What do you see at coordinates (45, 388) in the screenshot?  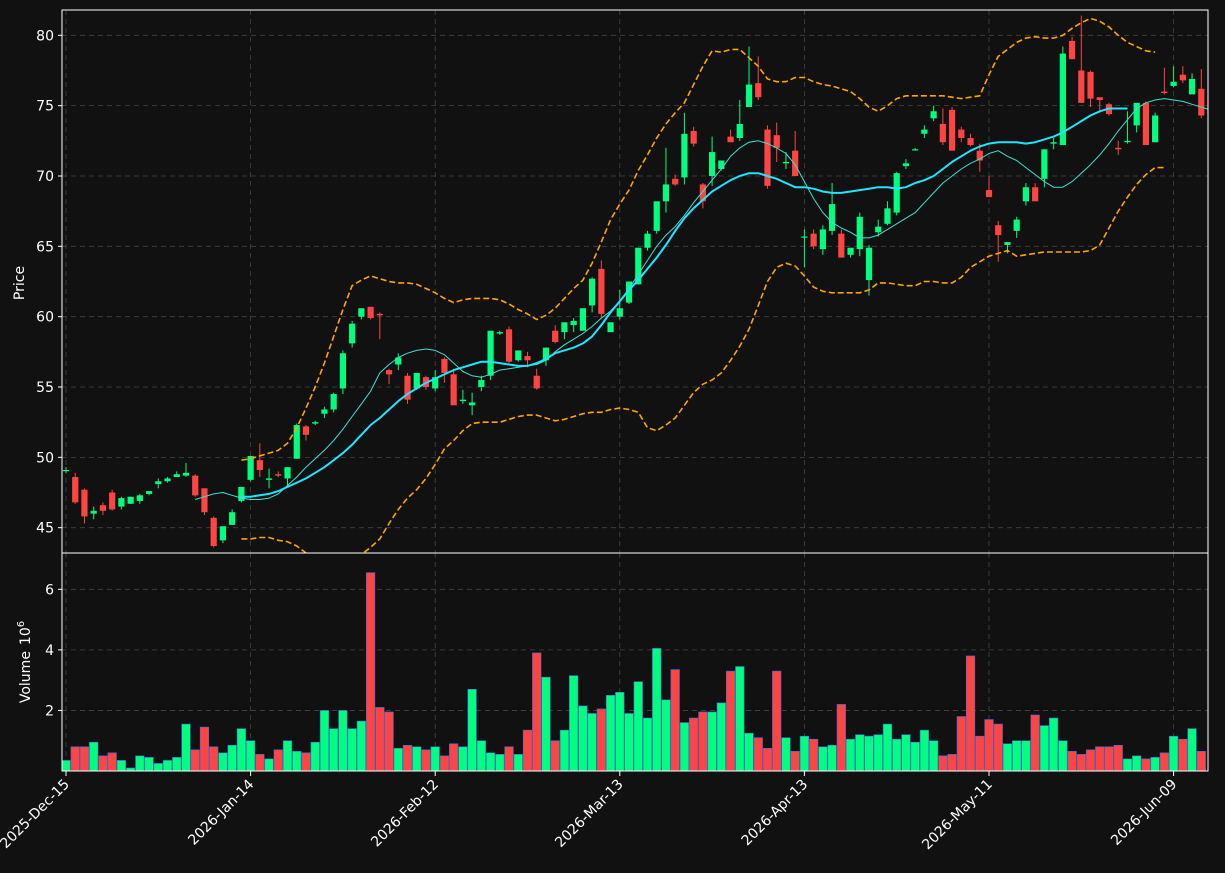 I see `price-tick-label: 55` at bounding box center [45, 388].